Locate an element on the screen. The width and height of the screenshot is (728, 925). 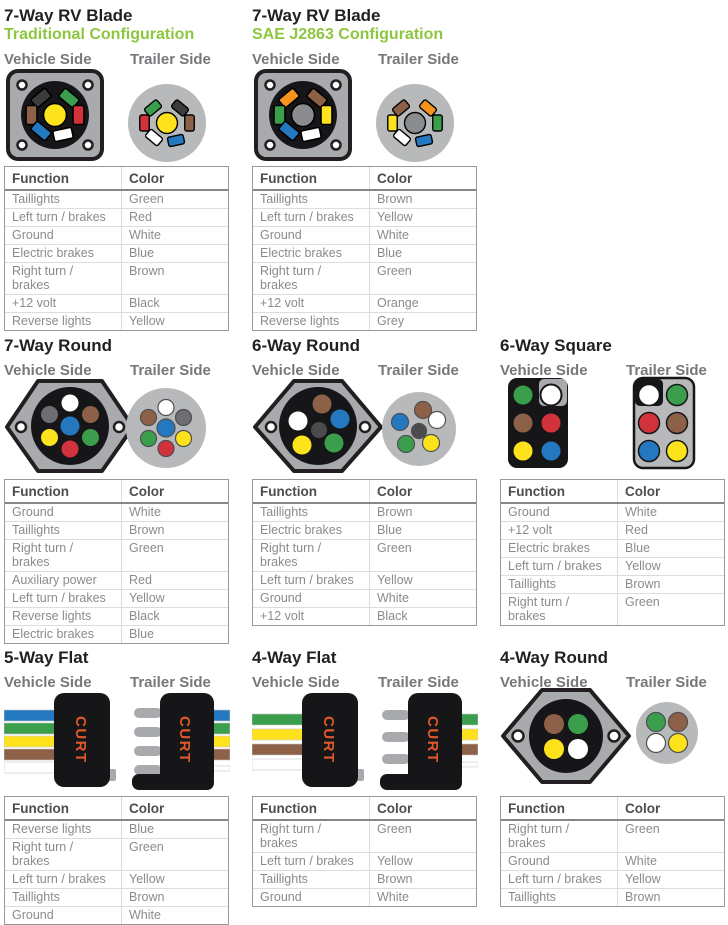
connector-body-step is located at coordinates (343, 767).